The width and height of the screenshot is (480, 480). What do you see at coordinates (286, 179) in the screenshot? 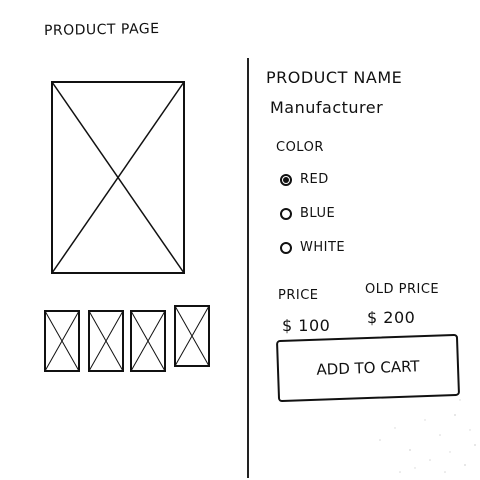
I see `radio-selected-icon` at bounding box center [286, 179].